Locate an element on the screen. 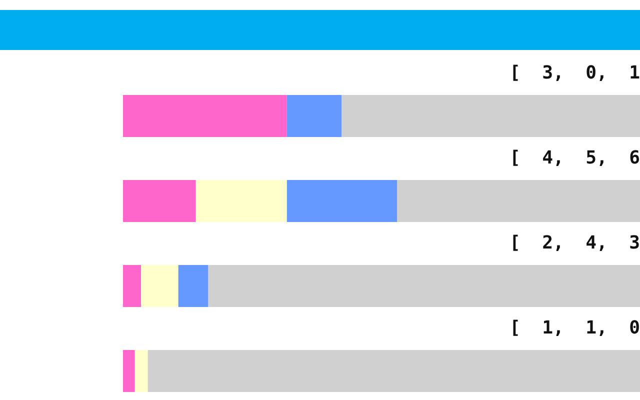 The image size is (640, 400). annotation: [ 1, 1, 0 is located at coordinates (576, 328).